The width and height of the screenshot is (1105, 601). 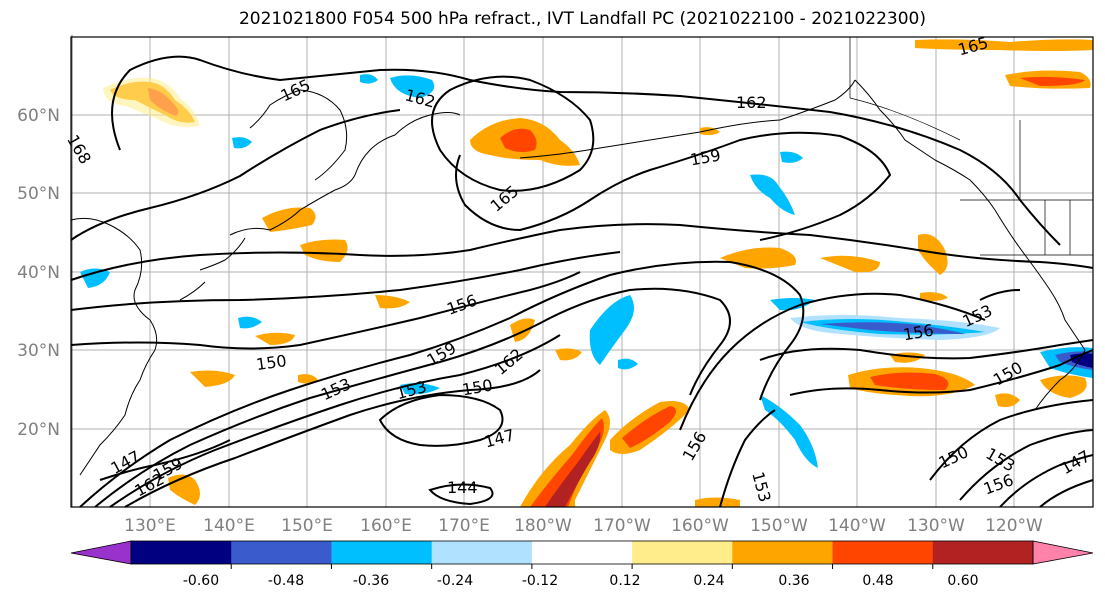 I want to click on lat-label: 50°N, so click(x=38, y=194).